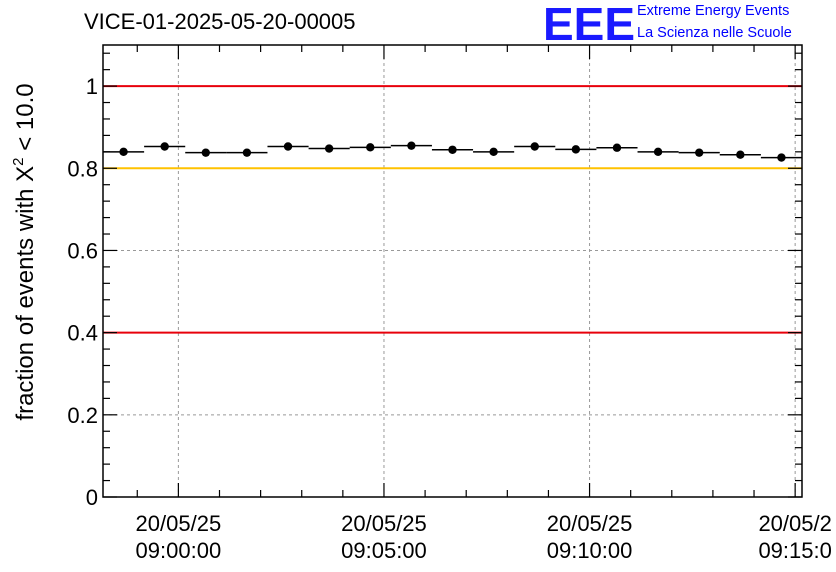 The image size is (836, 572). What do you see at coordinates (794, 550) in the screenshot?
I see `x-tick-time-label: 09:15:0` at bounding box center [794, 550].